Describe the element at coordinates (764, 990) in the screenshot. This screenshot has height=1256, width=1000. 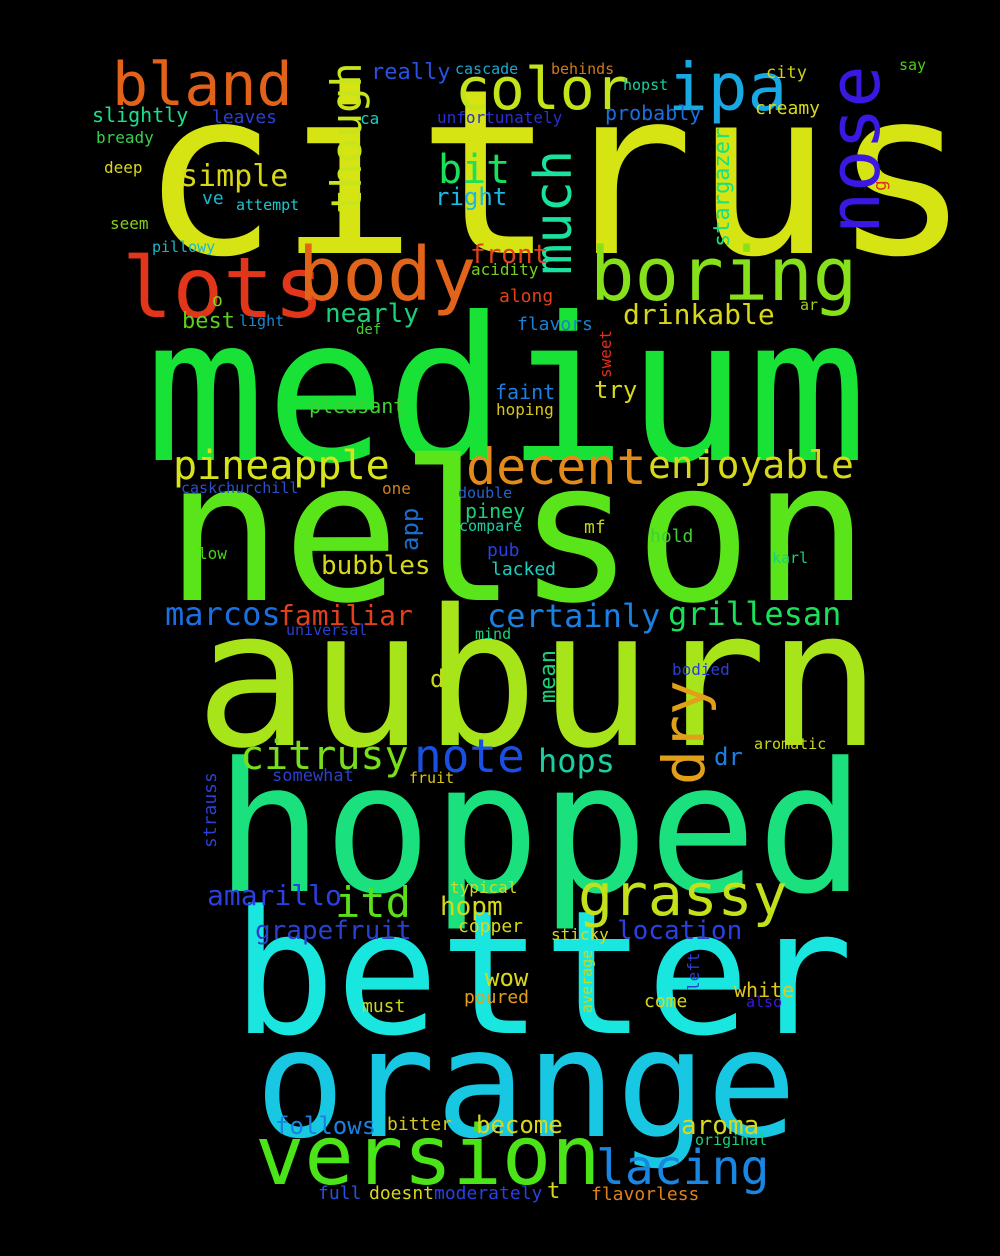
I see `word-white: white` at that location.